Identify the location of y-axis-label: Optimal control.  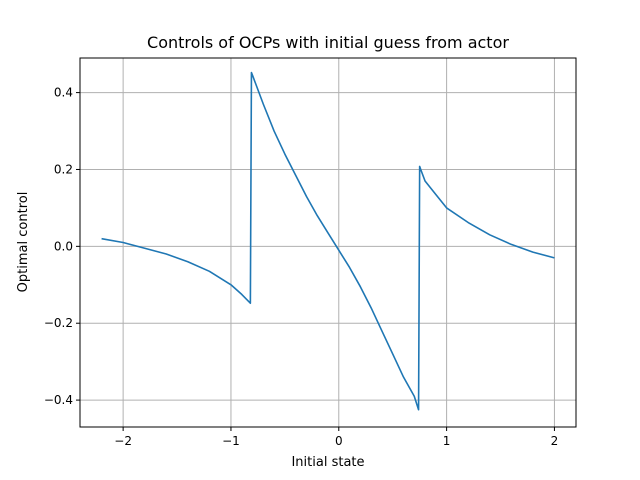
(23, 242).